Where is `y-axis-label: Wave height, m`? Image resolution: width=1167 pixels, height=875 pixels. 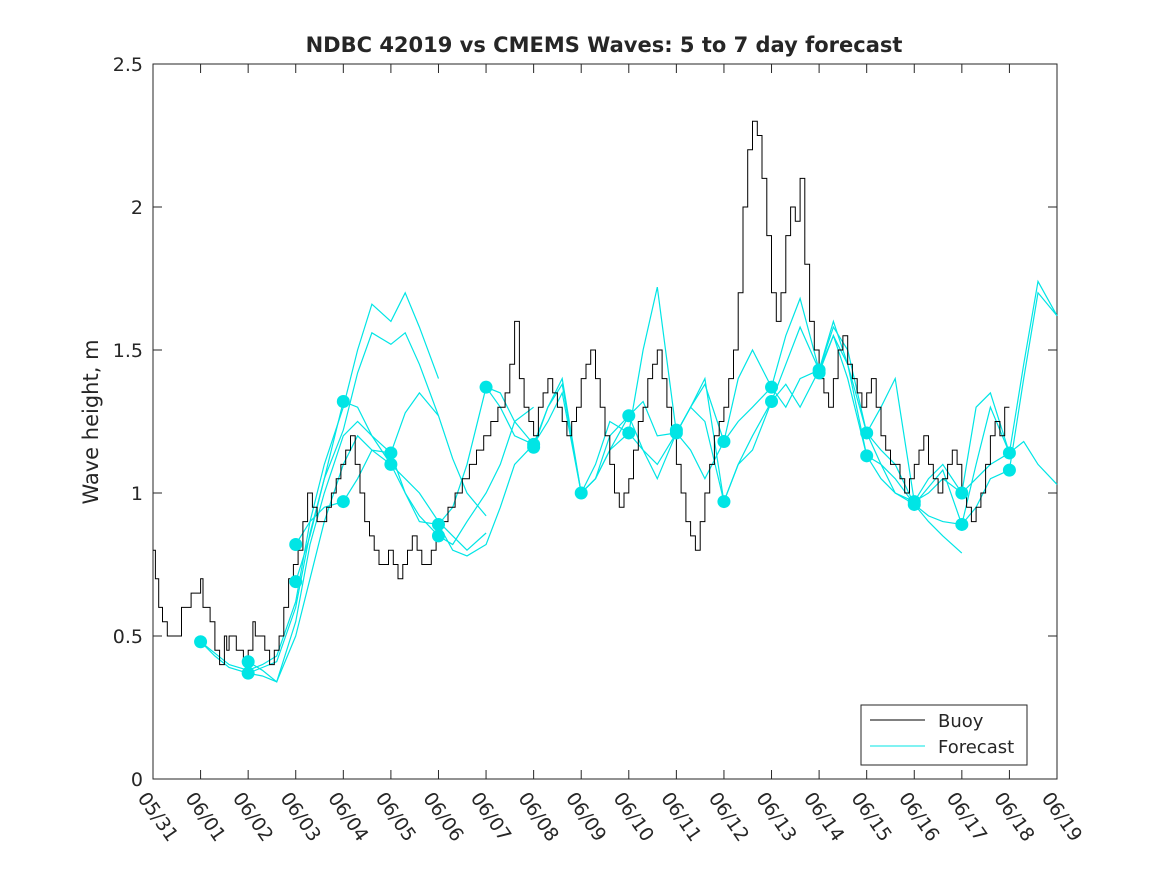
y-axis-label: Wave height, m is located at coordinates (91, 421).